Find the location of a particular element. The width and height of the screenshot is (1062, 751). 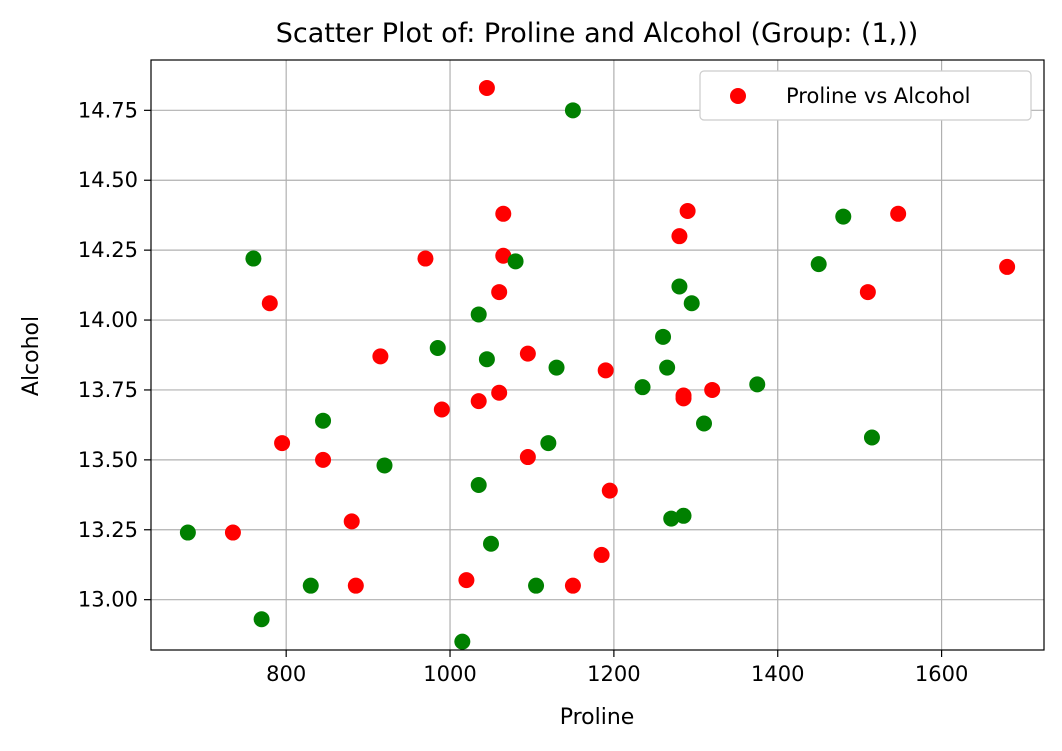

y-tick-label: 14.75 is located at coordinates (108, 110).